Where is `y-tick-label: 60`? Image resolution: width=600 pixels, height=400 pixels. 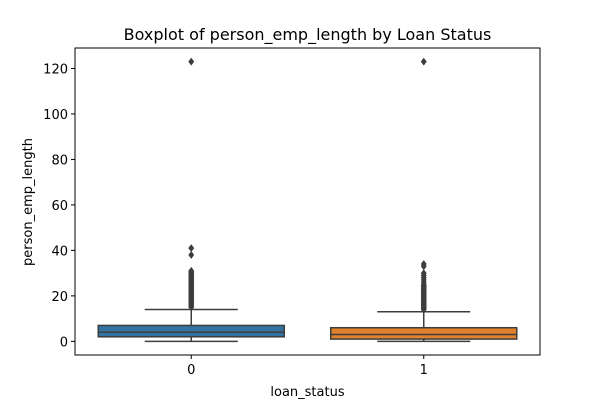
y-tick-label: 60 is located at coordinates (59, 206).